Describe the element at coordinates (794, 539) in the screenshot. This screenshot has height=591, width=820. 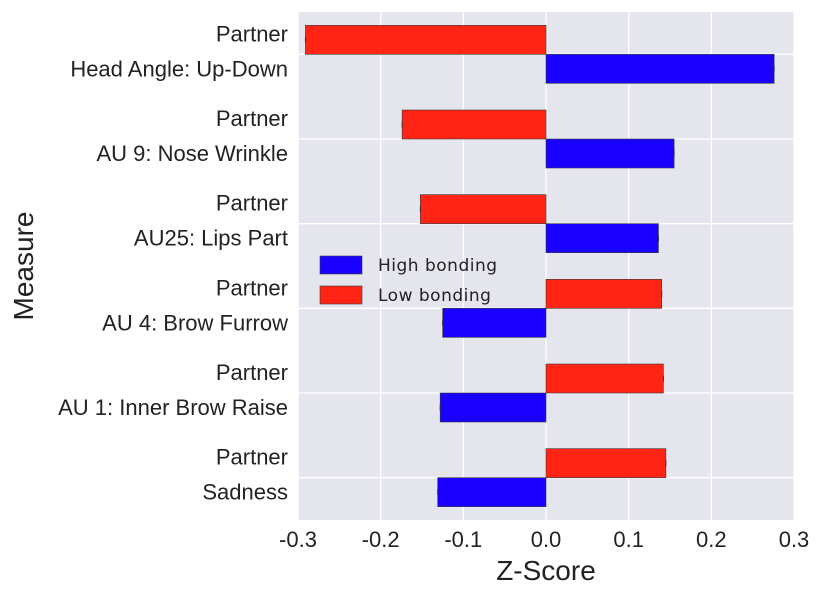
I see `x-tick-label: 0.3` at that location.